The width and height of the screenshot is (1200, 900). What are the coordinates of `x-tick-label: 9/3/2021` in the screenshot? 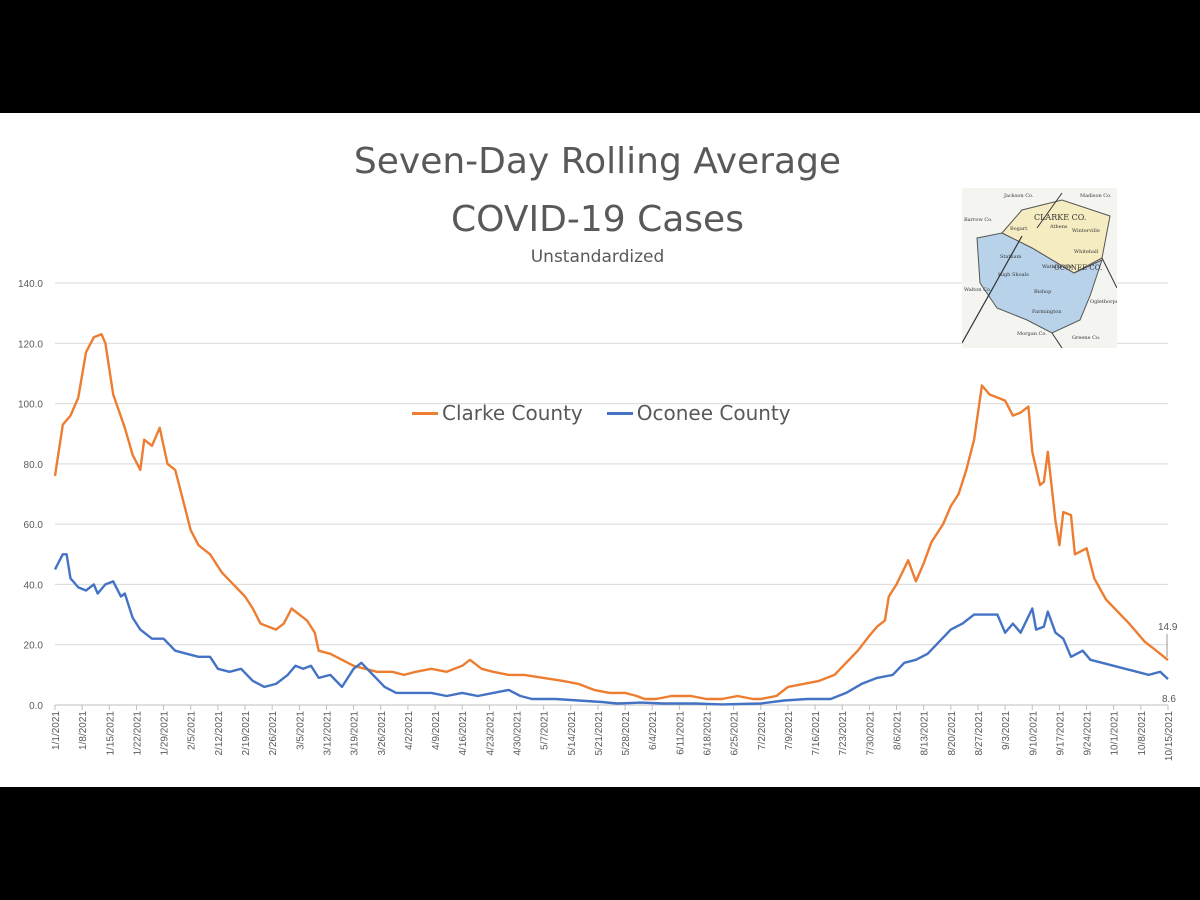 It's located at (1006, 730).